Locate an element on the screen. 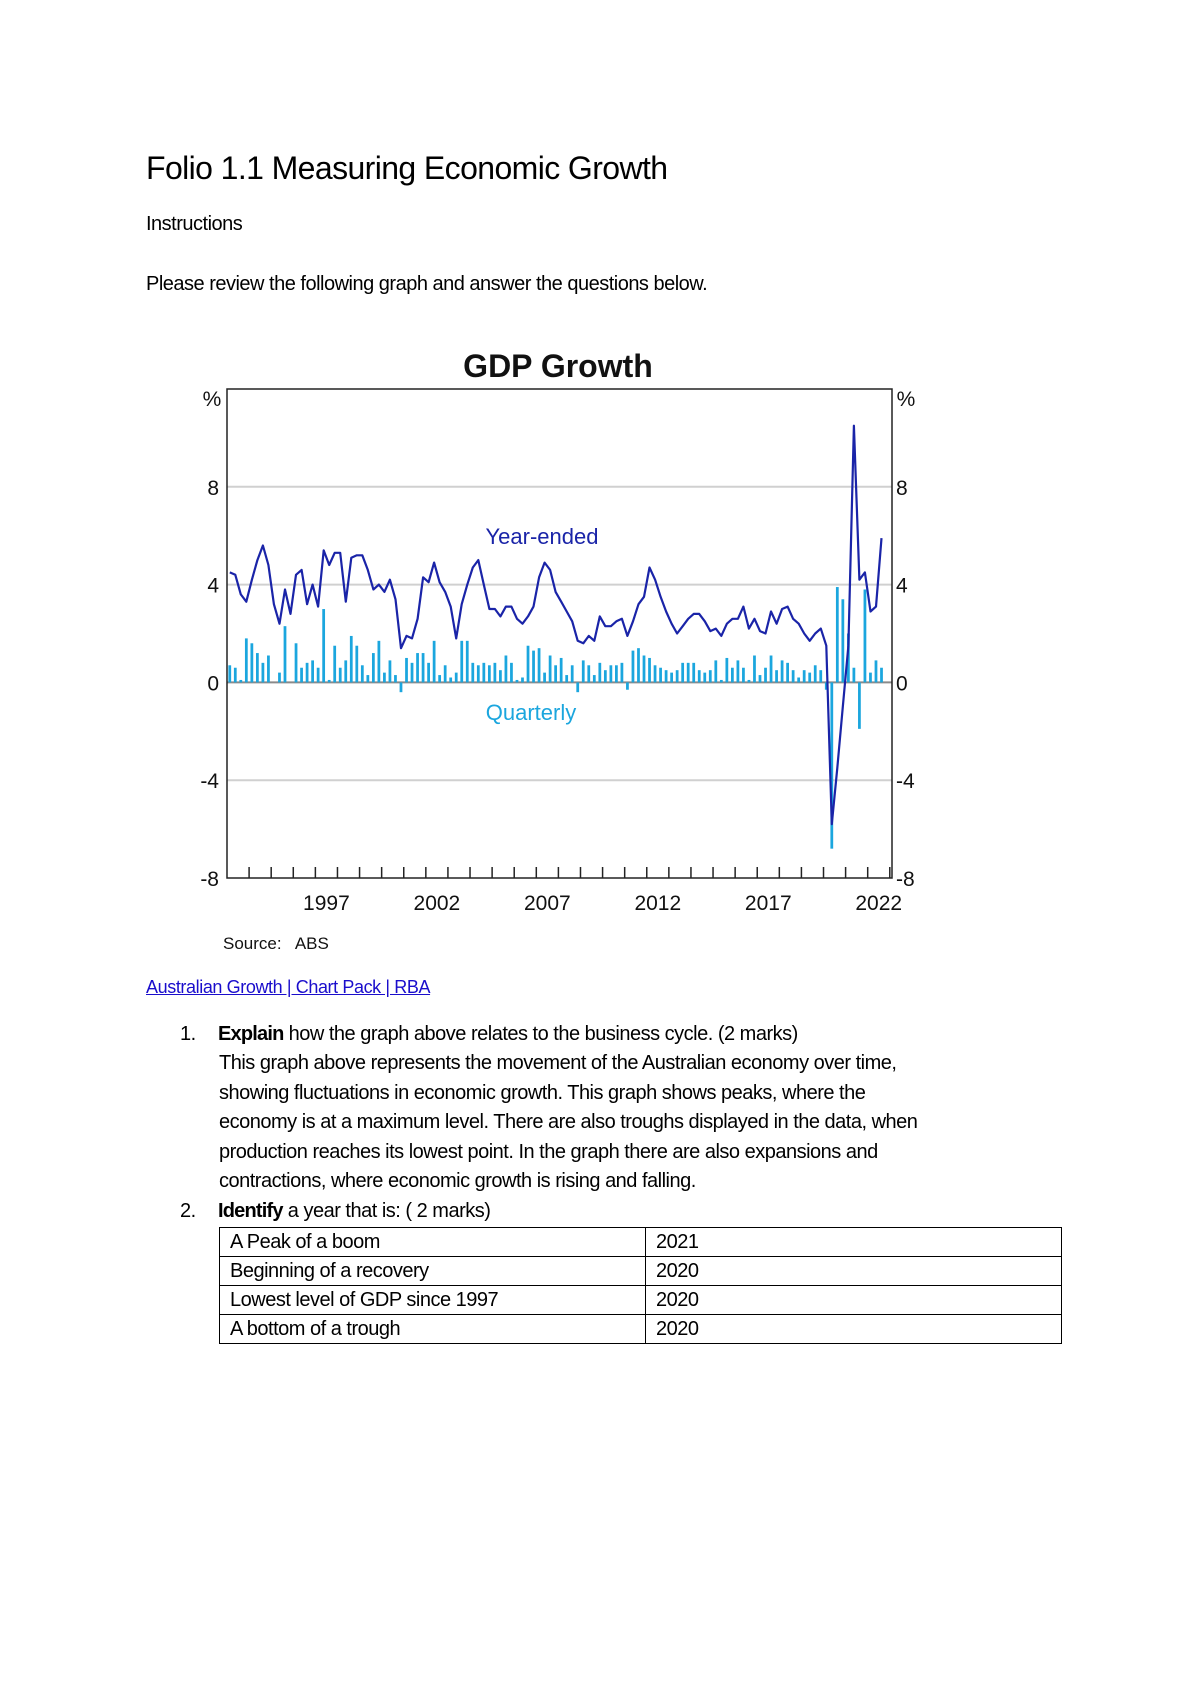 This screenshot has height=1696, width=1200. question-keyword: Identify is located at coordinates (251, 1211).